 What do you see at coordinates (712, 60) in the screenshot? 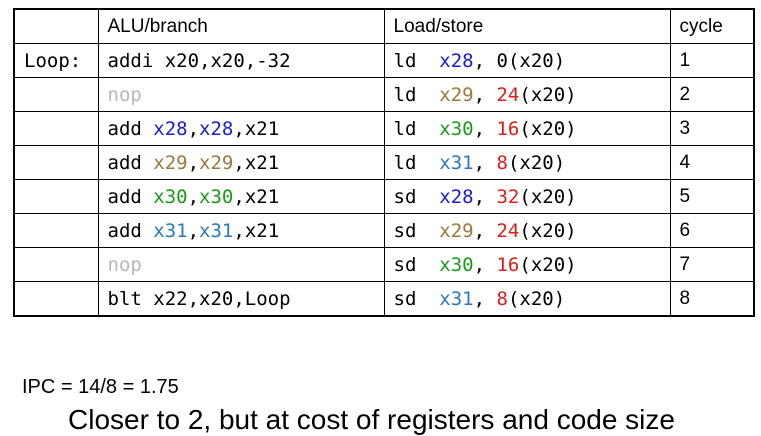
I see `cycle-cell: 1` at bounding box center [712, 60].